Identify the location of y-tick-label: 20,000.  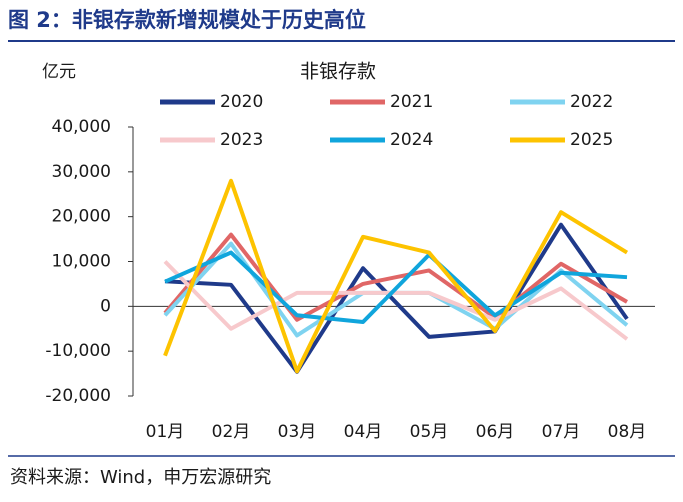
(81, 217).